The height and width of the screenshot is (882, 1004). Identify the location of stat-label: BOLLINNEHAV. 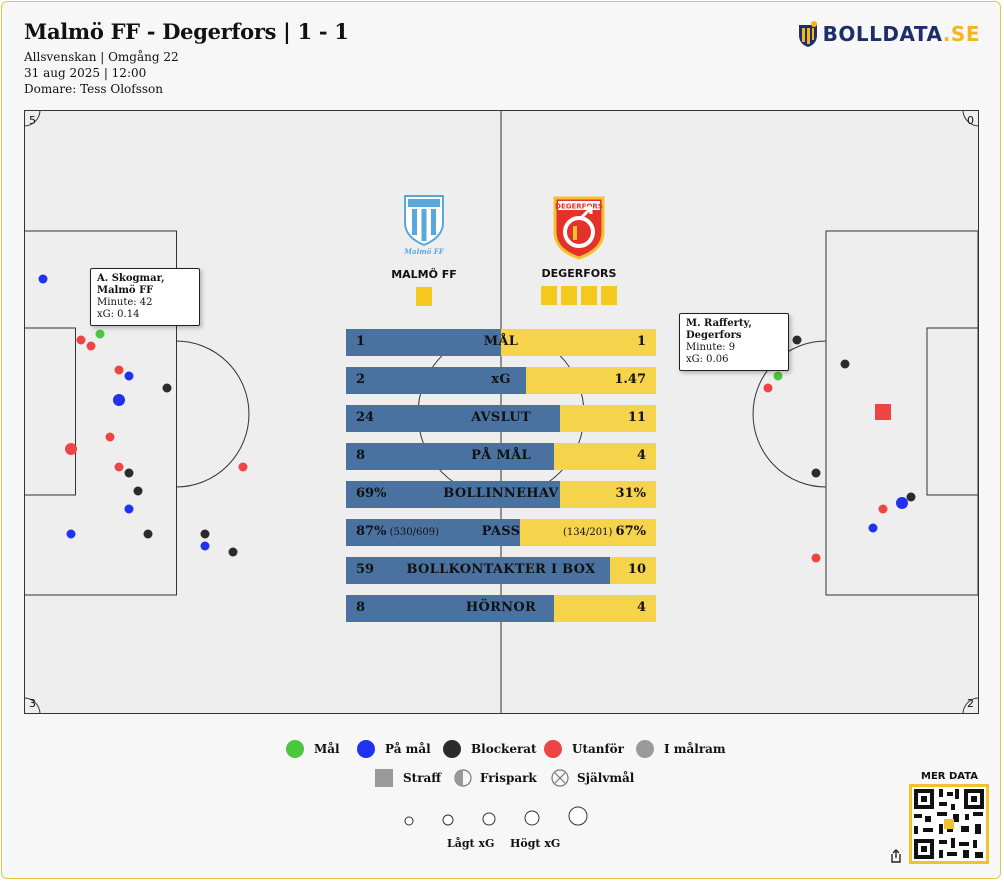
(501, 493).